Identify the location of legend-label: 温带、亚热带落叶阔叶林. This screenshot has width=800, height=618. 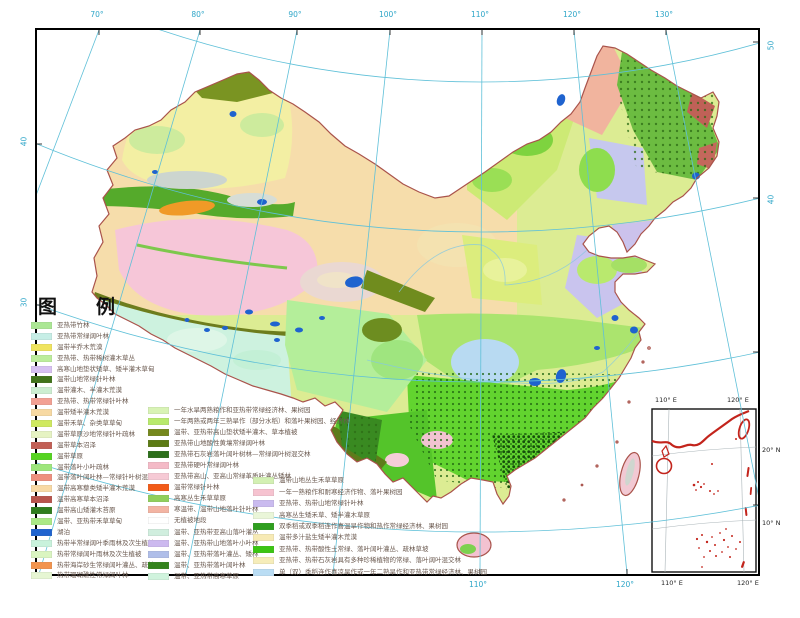
(210, 564).